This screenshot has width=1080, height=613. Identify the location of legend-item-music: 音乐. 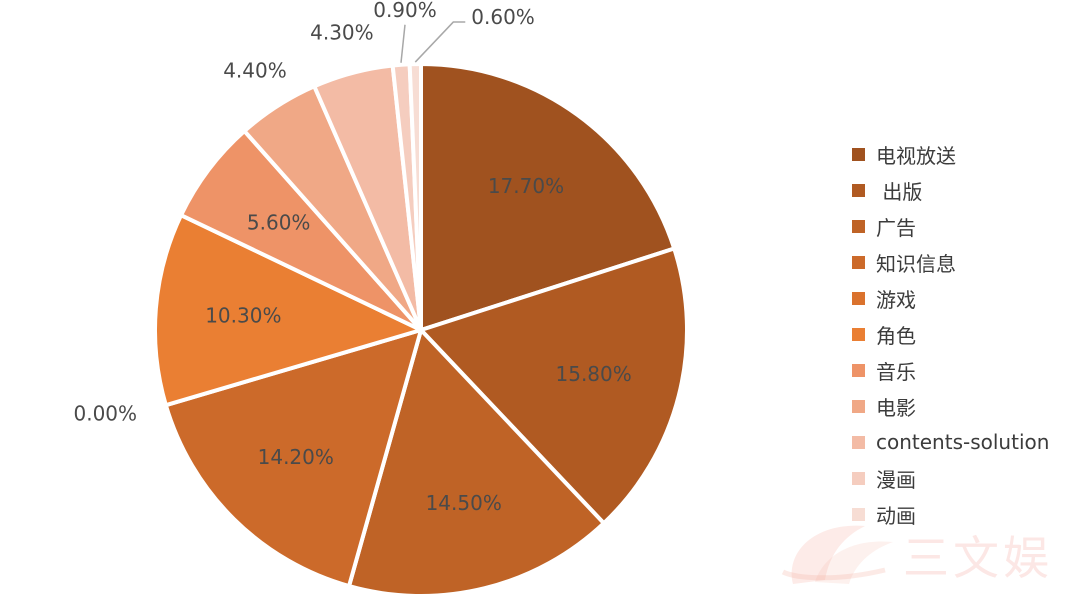
(964, 370).